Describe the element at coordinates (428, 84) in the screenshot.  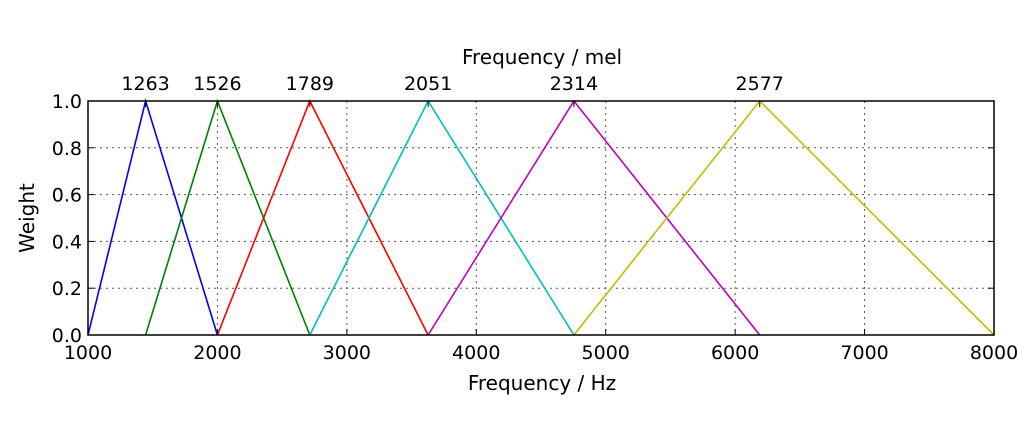
I see `mel-tick-label: 2051` at that location.